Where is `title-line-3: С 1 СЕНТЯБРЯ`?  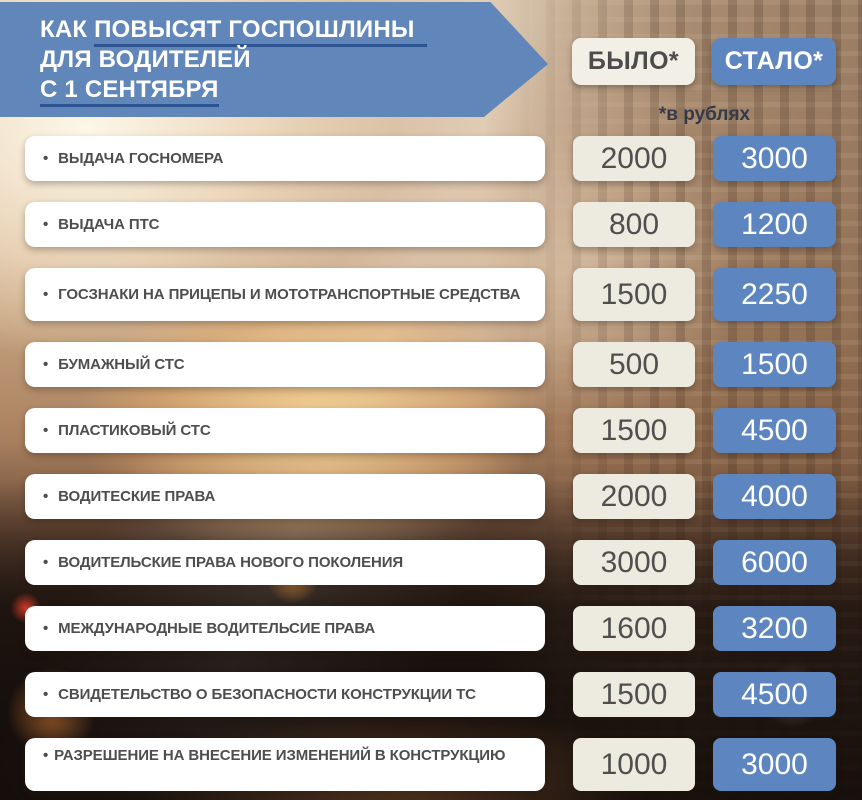 title-line-3: С 1 СЕНТЯБРЯ is located at coordinates (294, 91).